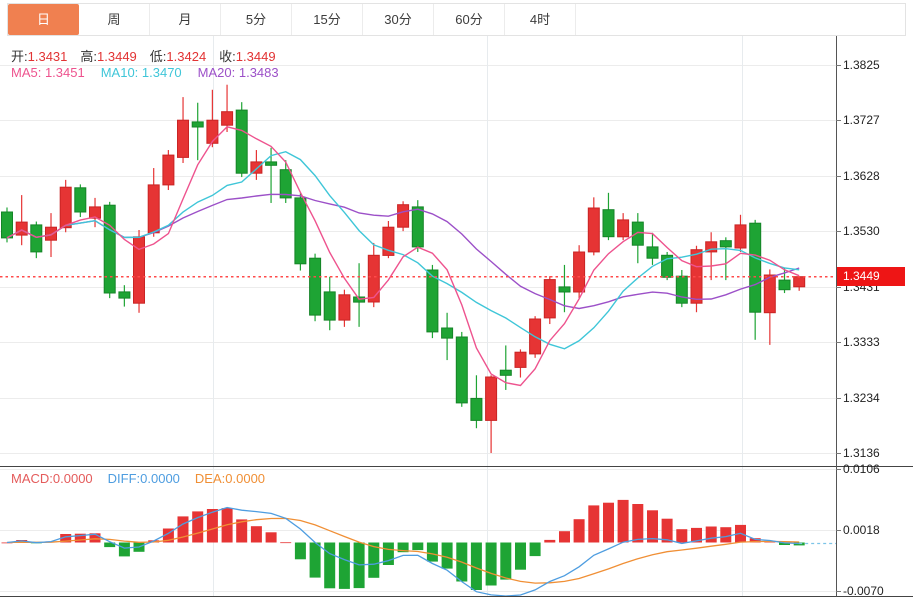 Image resolution: width=913 pixels, height=600 pixels. I want to click on tab-15min: 15分, so click(327, 19).